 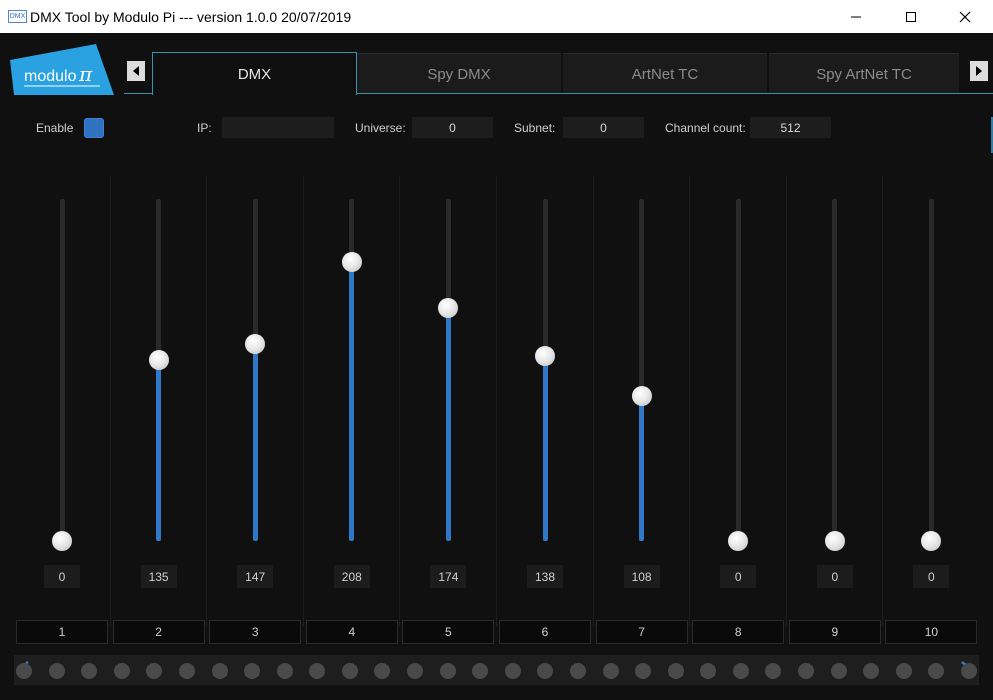 I want to click on tab-scroll-right-button, so click(x=979, y=71).